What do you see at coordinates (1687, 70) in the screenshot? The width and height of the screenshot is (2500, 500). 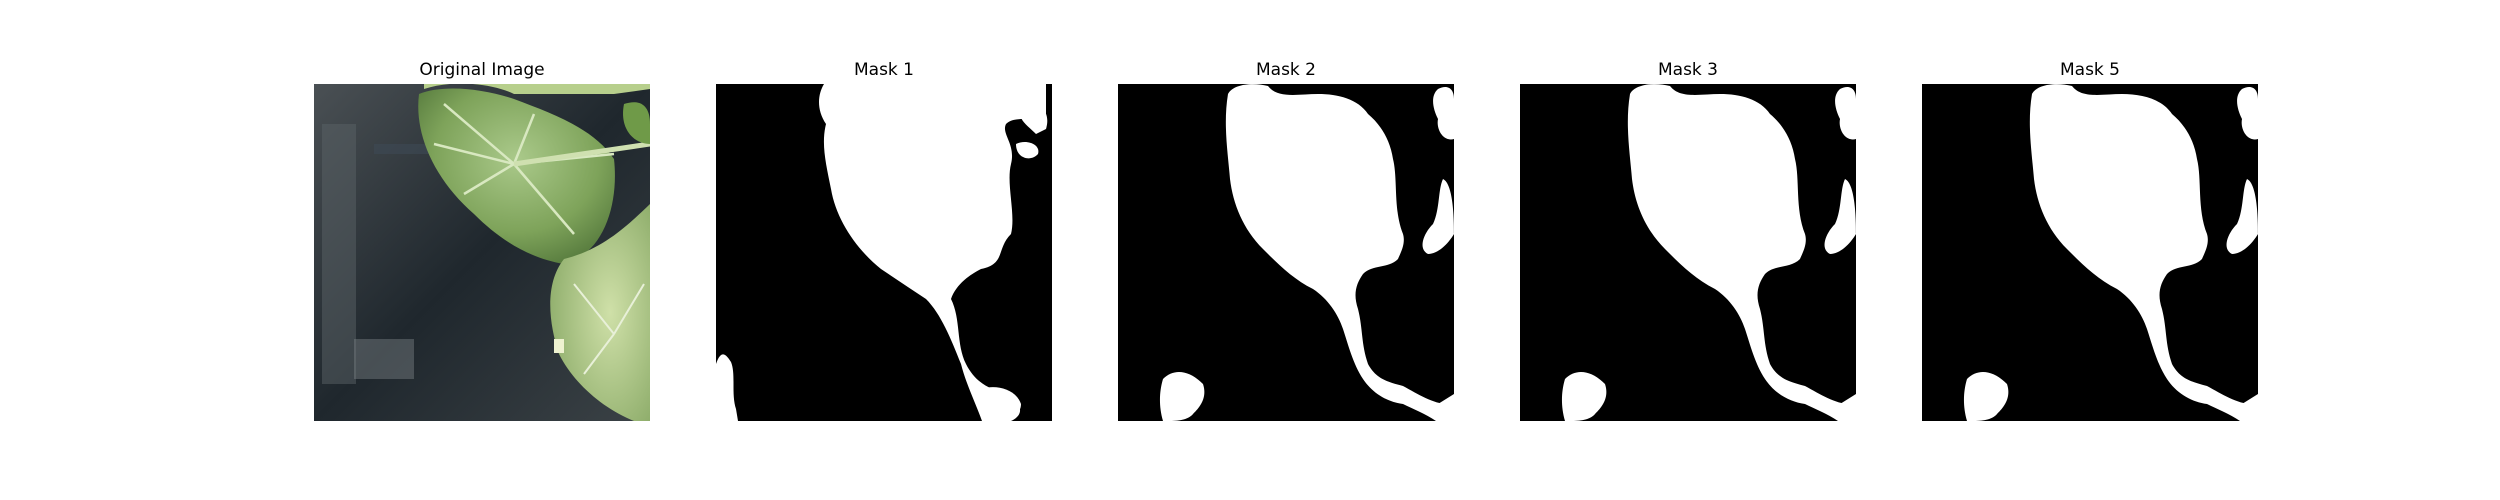 I see `panel-title: Mask 3` at bounding box center [1687, 70].